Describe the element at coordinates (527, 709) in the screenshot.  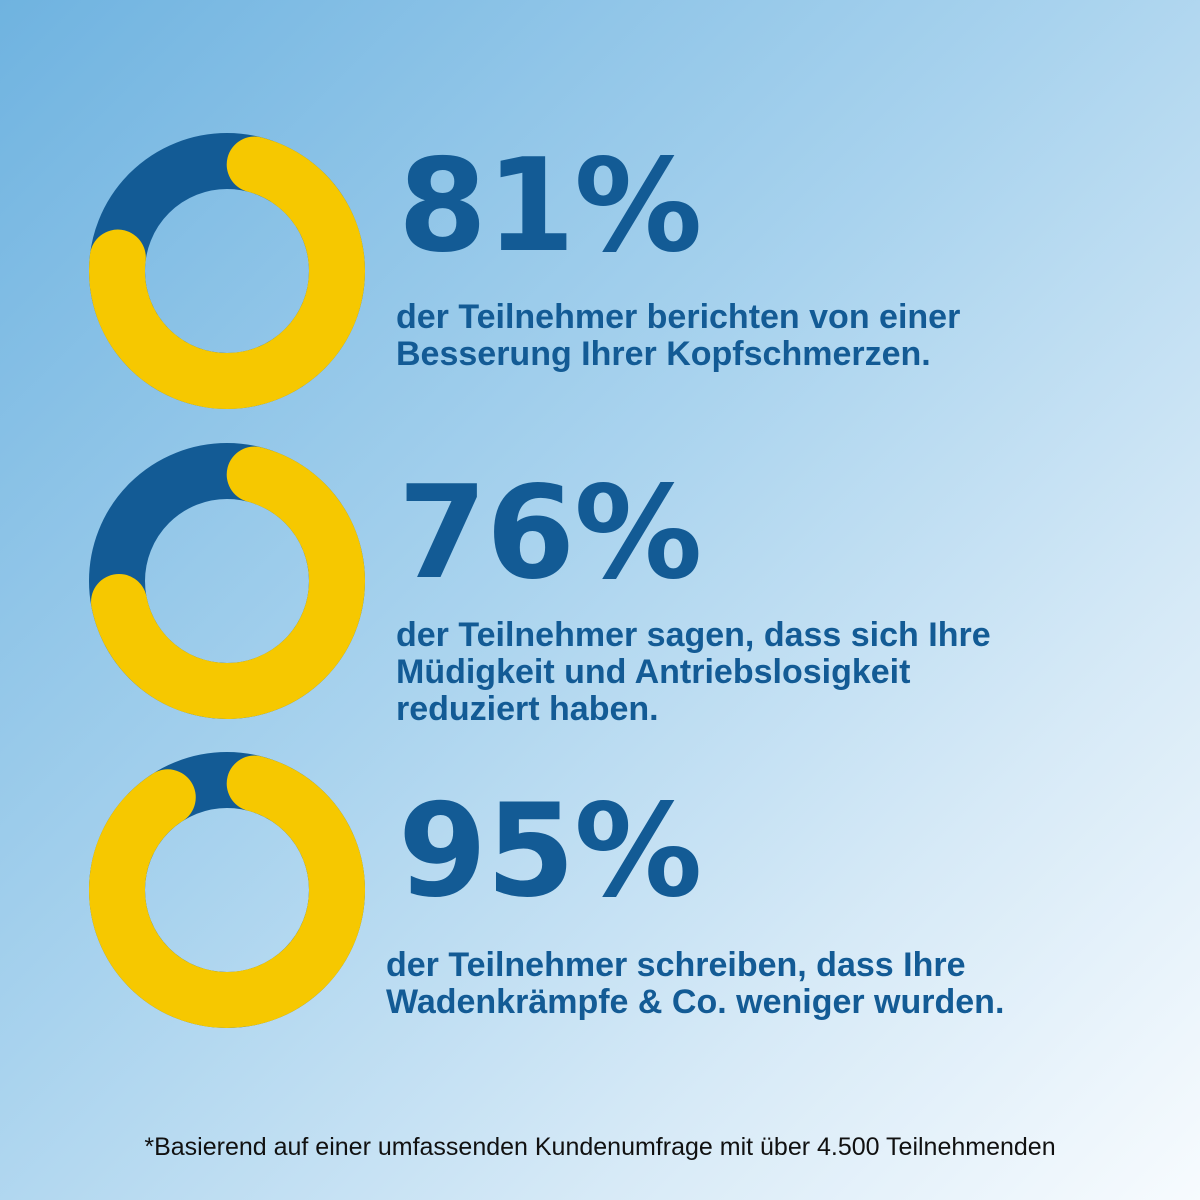
I see `description-line: reduziert haben.` at that location.